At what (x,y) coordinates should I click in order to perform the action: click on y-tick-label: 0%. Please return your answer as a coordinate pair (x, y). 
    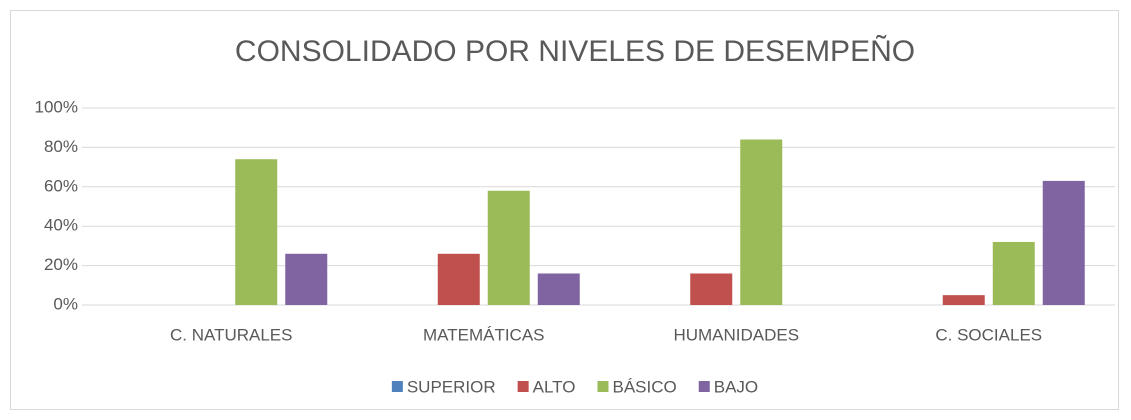
    Looking at the image, I should click on (65, 303).